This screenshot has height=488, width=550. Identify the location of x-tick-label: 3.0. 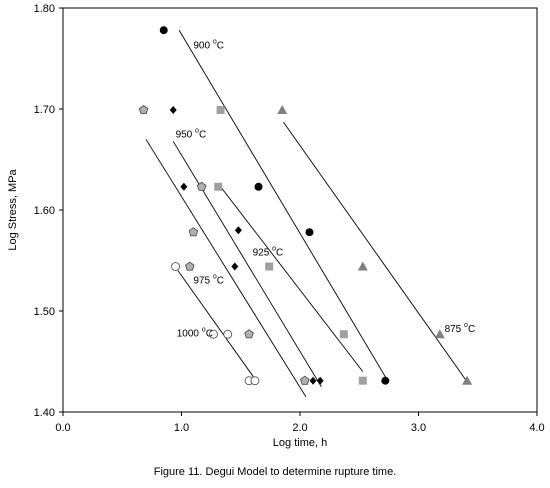
(418, 428).